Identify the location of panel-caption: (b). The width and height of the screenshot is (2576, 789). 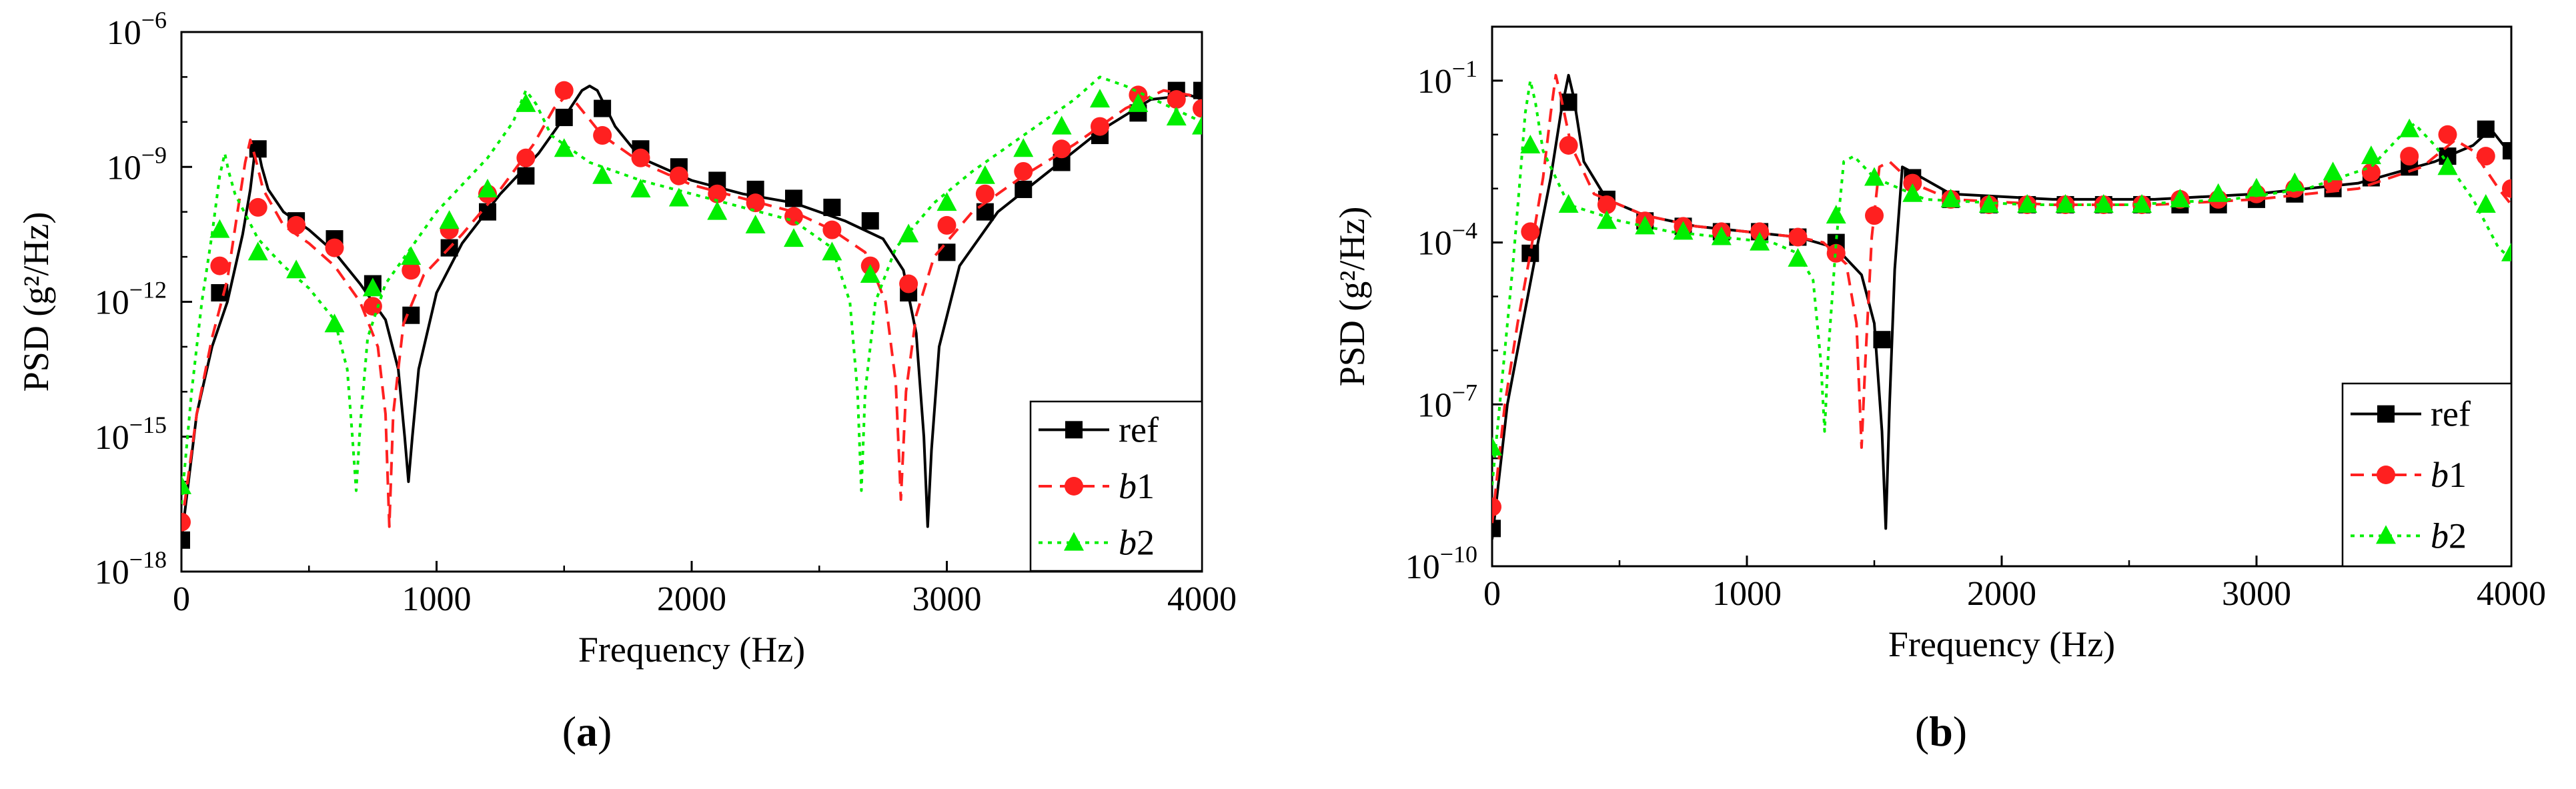
(1941, 731).